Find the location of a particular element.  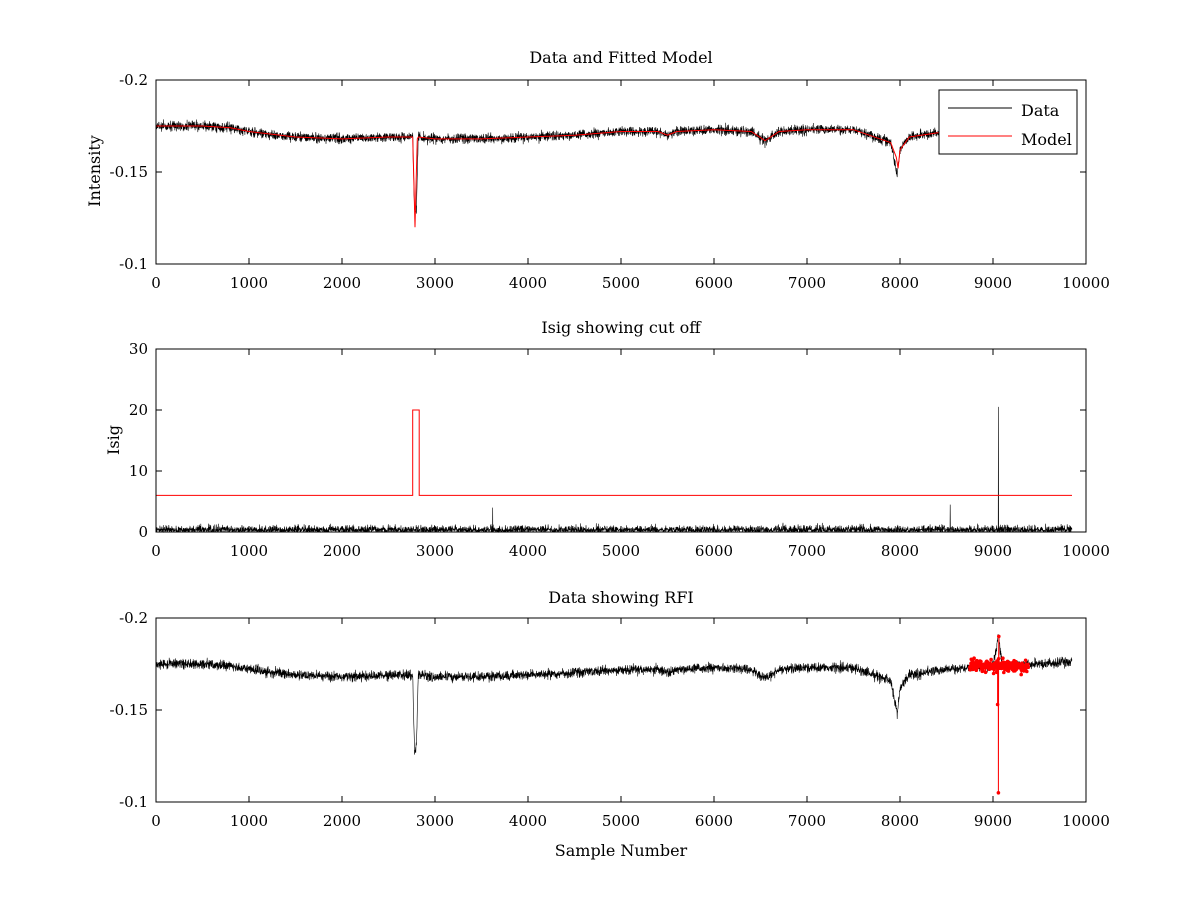

subplot1-title: Data and Fitted Model is located at coordinates (620, 57).